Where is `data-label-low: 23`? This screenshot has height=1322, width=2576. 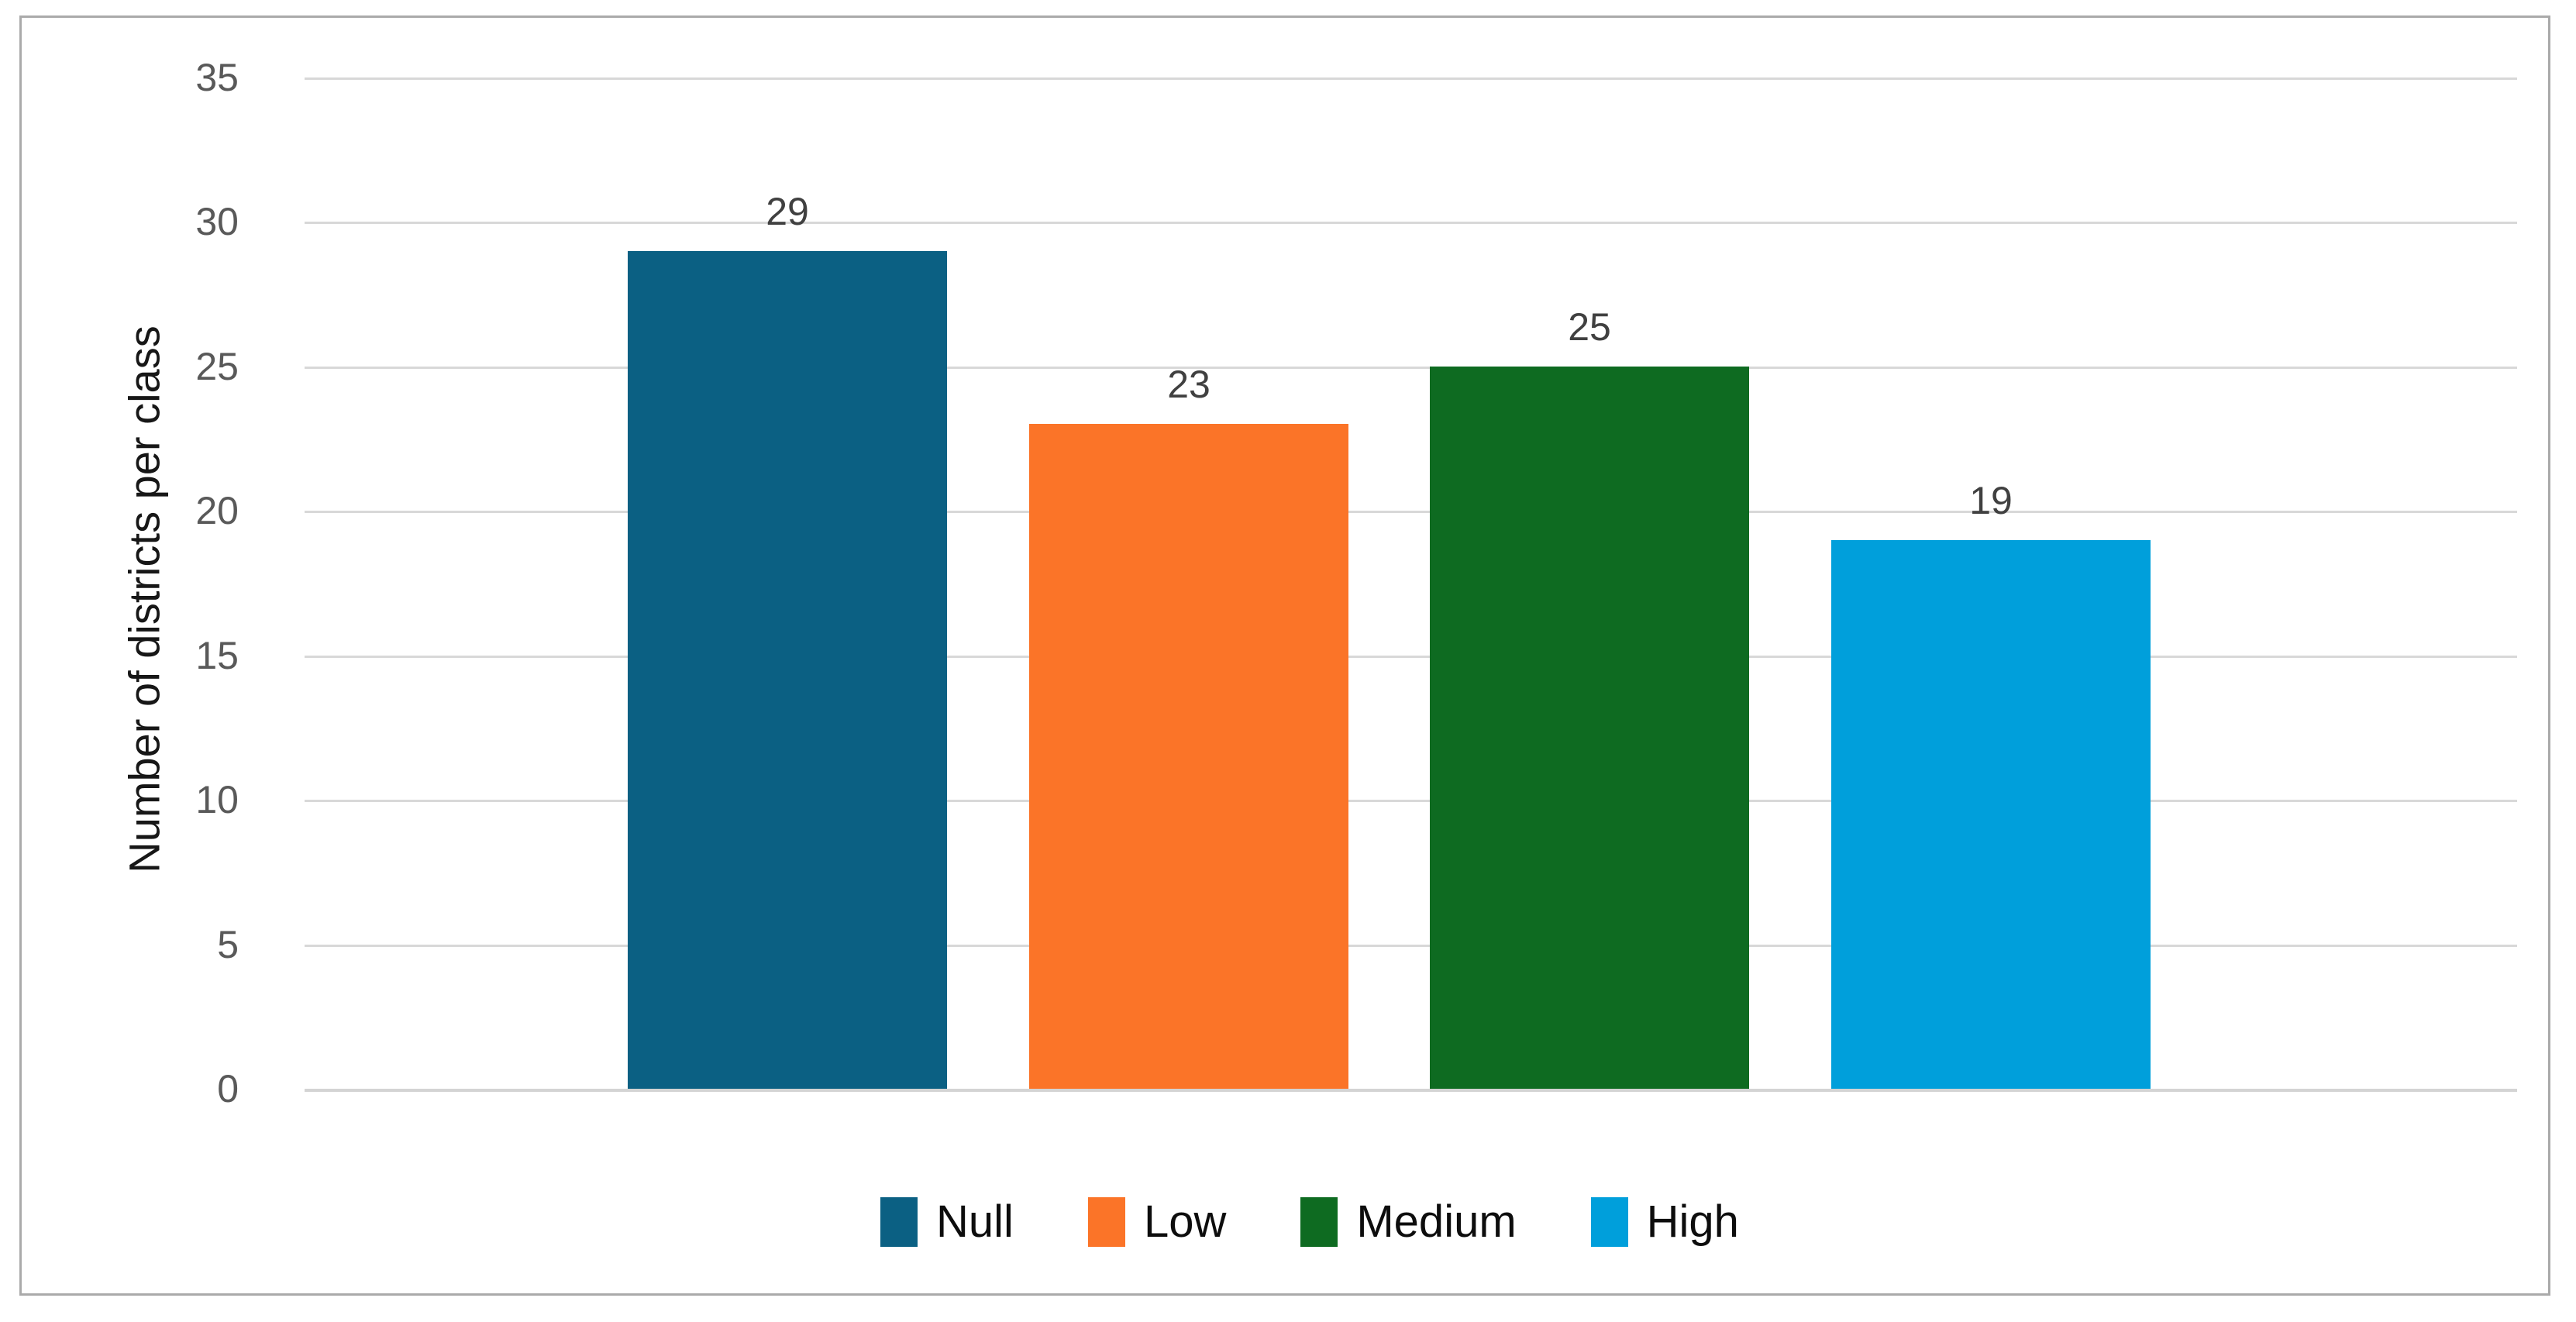
data-label-low: 23 is located at coordinates (1189, 385).